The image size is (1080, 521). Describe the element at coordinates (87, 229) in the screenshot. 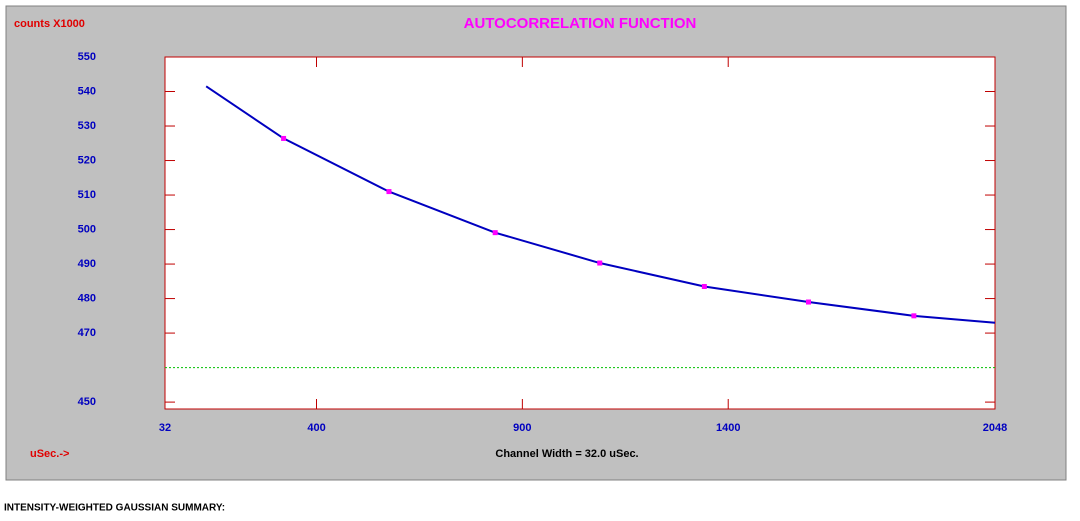

I see `y-tick-label: 500` at that location.